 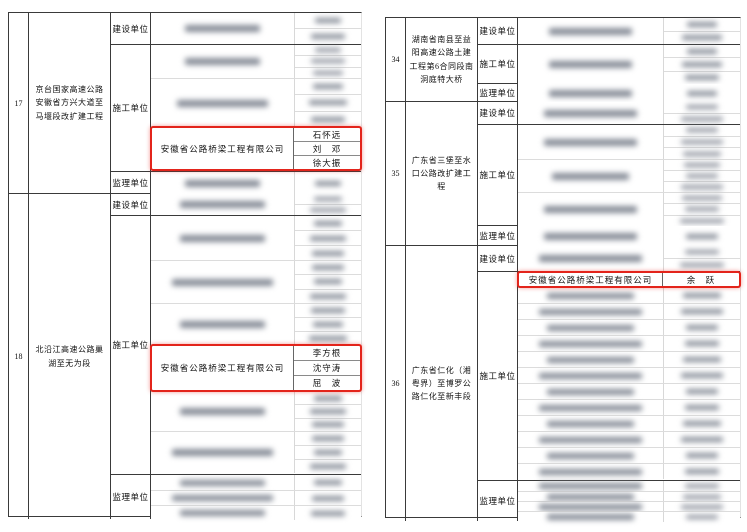 What do you see at coordinates (256, 108) in the screenshot?
I see `unit-groups: 安徽省公路桥梁工程有限公司 石怀远刘 邓徐大振` at bounding box center [256, 108].